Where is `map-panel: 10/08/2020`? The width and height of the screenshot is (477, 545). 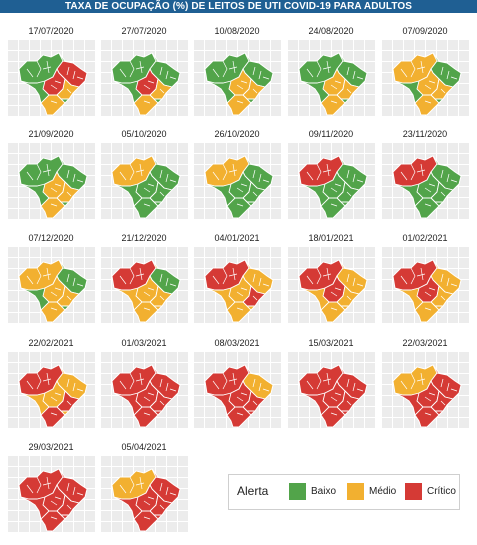
map-panel: 10/08/2020 is located at coordinates (237, 71).